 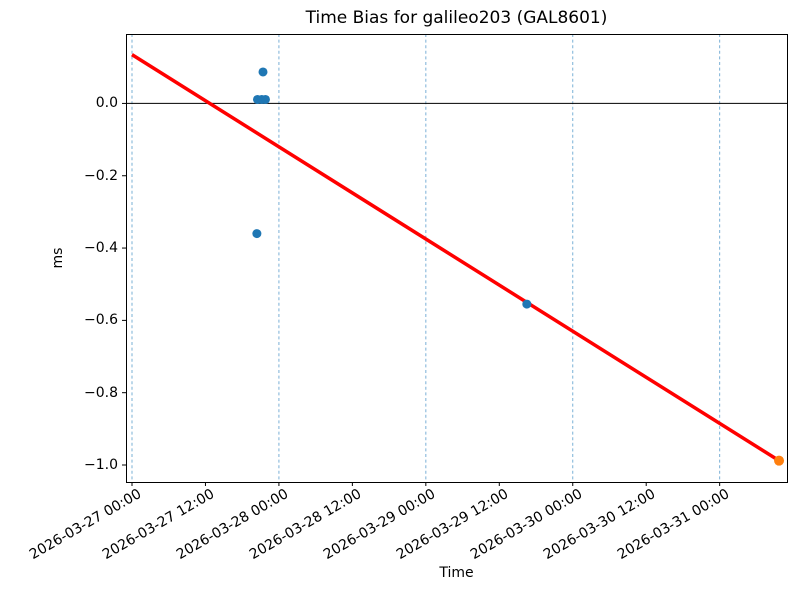 I want to click on y-tick-label: −0.8, so click(x=101, y=392).